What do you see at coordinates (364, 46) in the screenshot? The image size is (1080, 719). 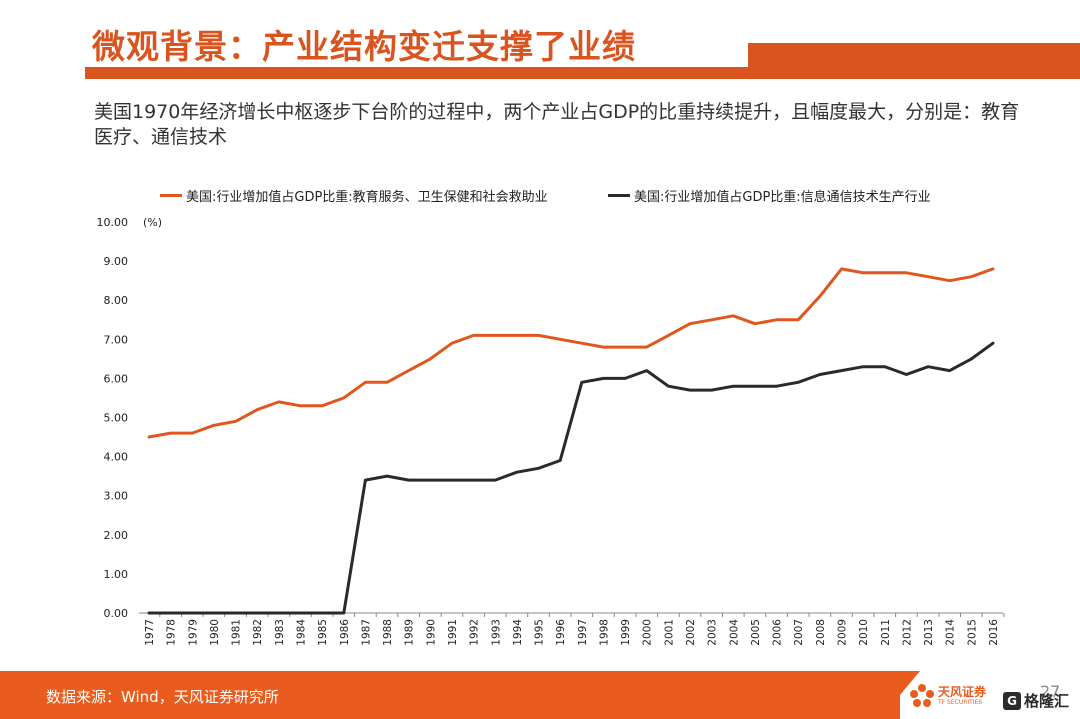 I see `page-title: 微观背景：产业结构变迁支撑了业绩` at bounding box center [364, 46].